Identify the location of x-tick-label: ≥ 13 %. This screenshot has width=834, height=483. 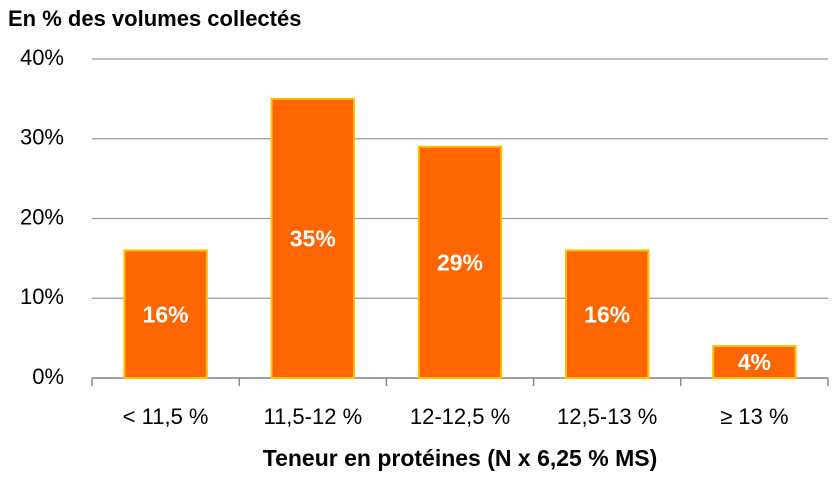
(754, 416).